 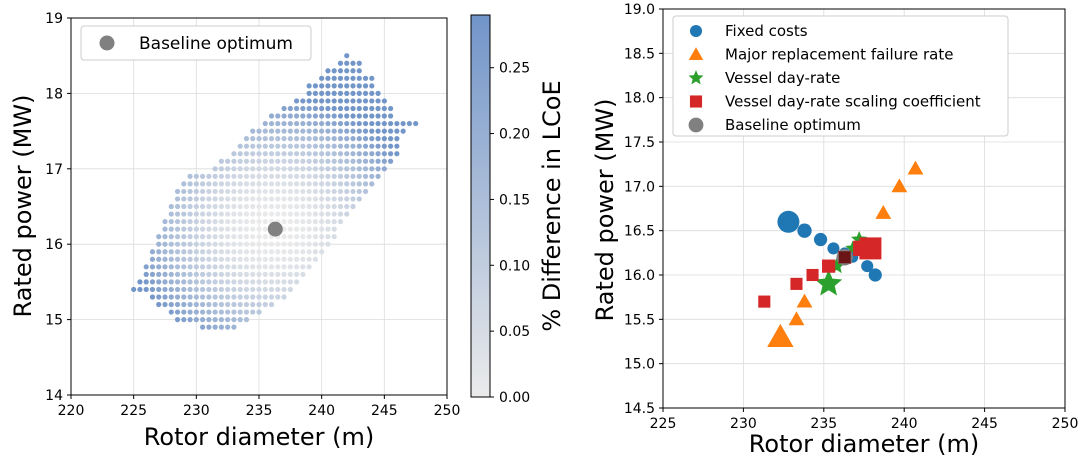 What do you see at coordinates (639, 276) in the screenshot?
I see `right-y-tick-label: 16.0` at bounding box center [639, 276].